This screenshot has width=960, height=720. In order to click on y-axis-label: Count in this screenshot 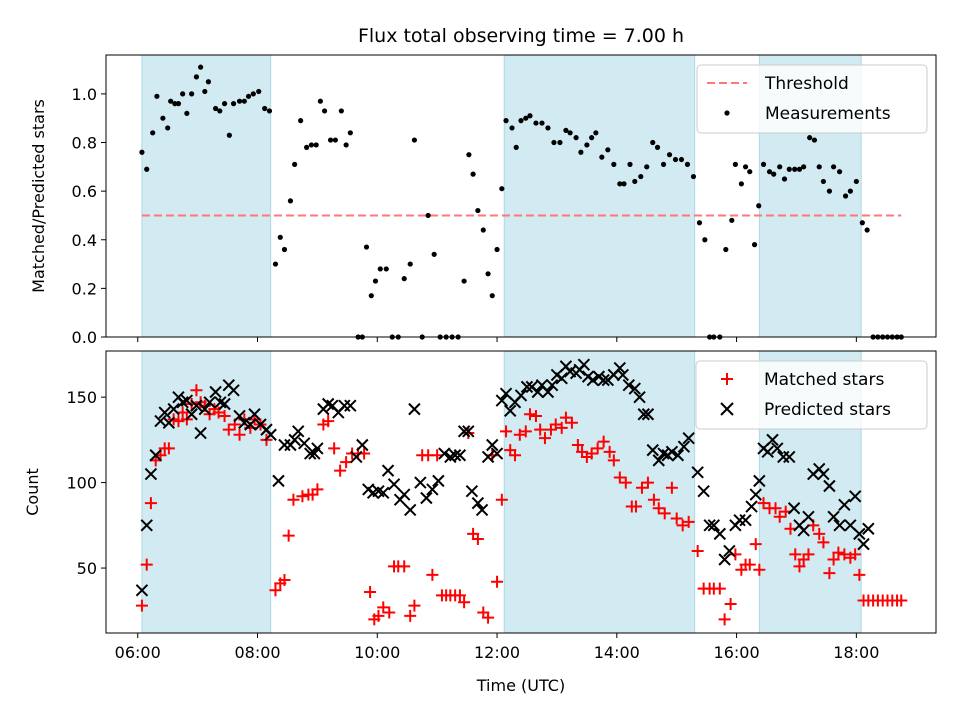, I will do `click(32, 492)`.